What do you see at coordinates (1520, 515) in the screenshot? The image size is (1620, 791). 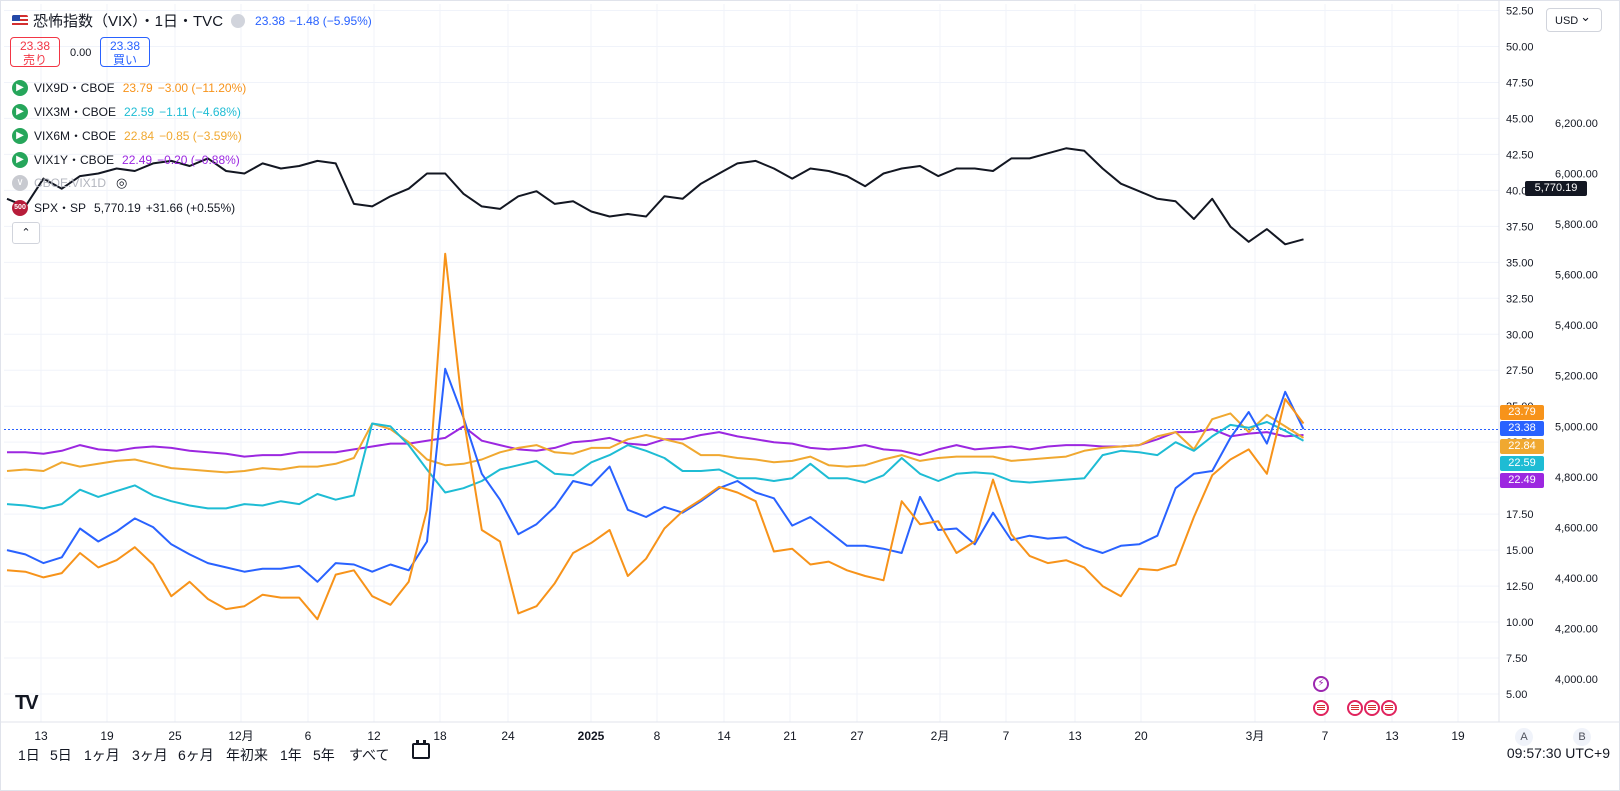 I see `vix-axis-tick-label: 17.50` at bounding box center [1520, 515].